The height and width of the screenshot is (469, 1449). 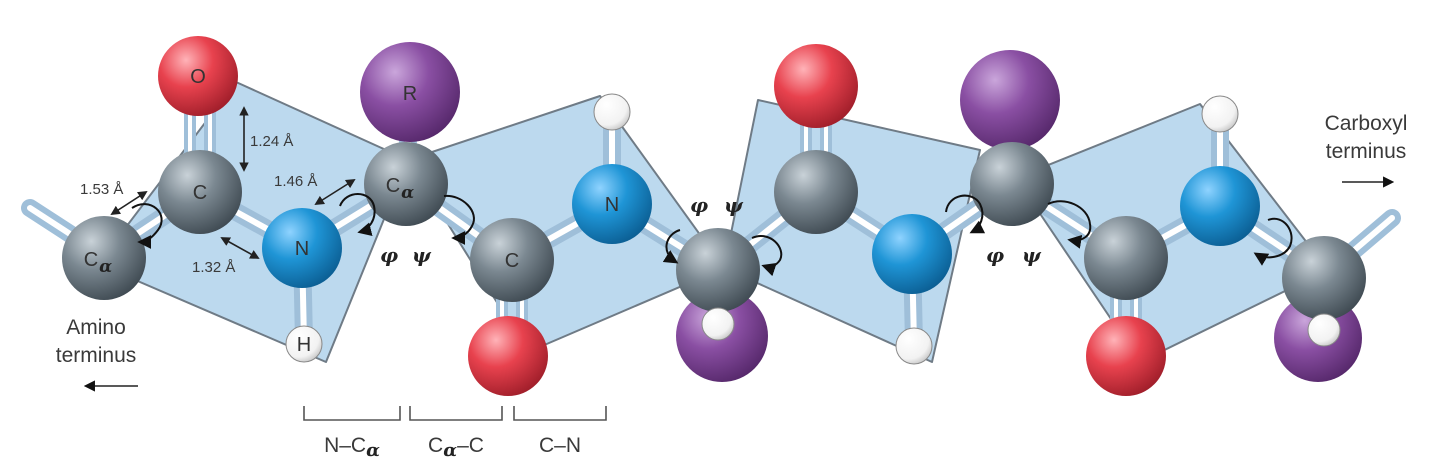 What do you see at coordinates (456, 413) in the screenshot?
I see `bracket-ca-c` at bounding box center [456, 413].